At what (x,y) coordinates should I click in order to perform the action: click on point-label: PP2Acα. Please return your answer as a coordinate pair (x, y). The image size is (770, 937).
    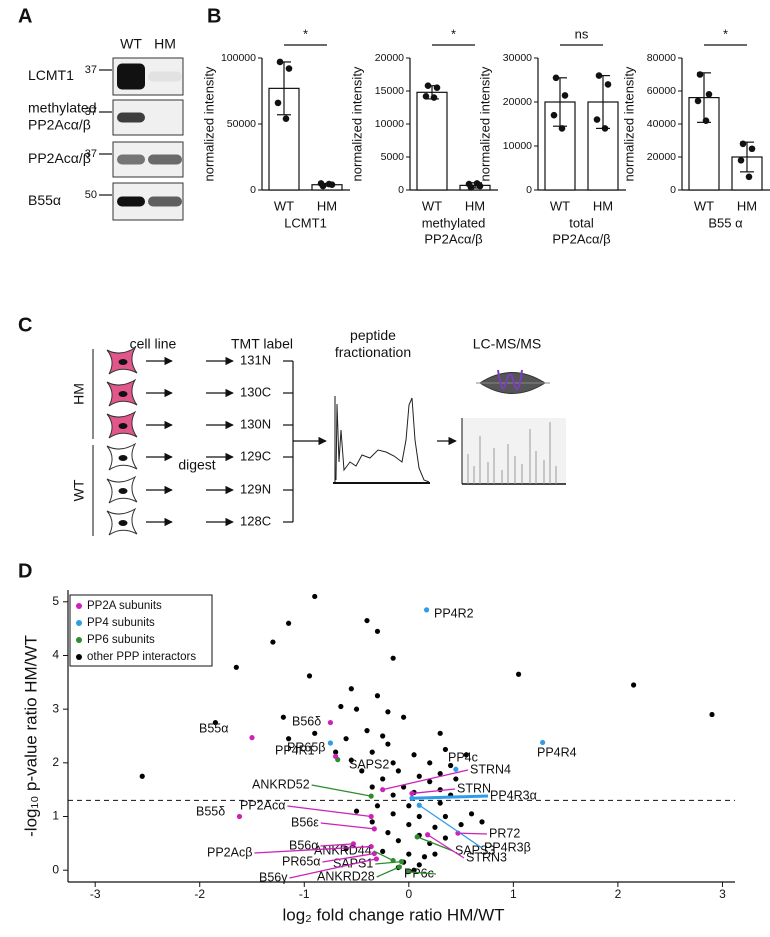
    Looking at the image, I should click on (262, 805).